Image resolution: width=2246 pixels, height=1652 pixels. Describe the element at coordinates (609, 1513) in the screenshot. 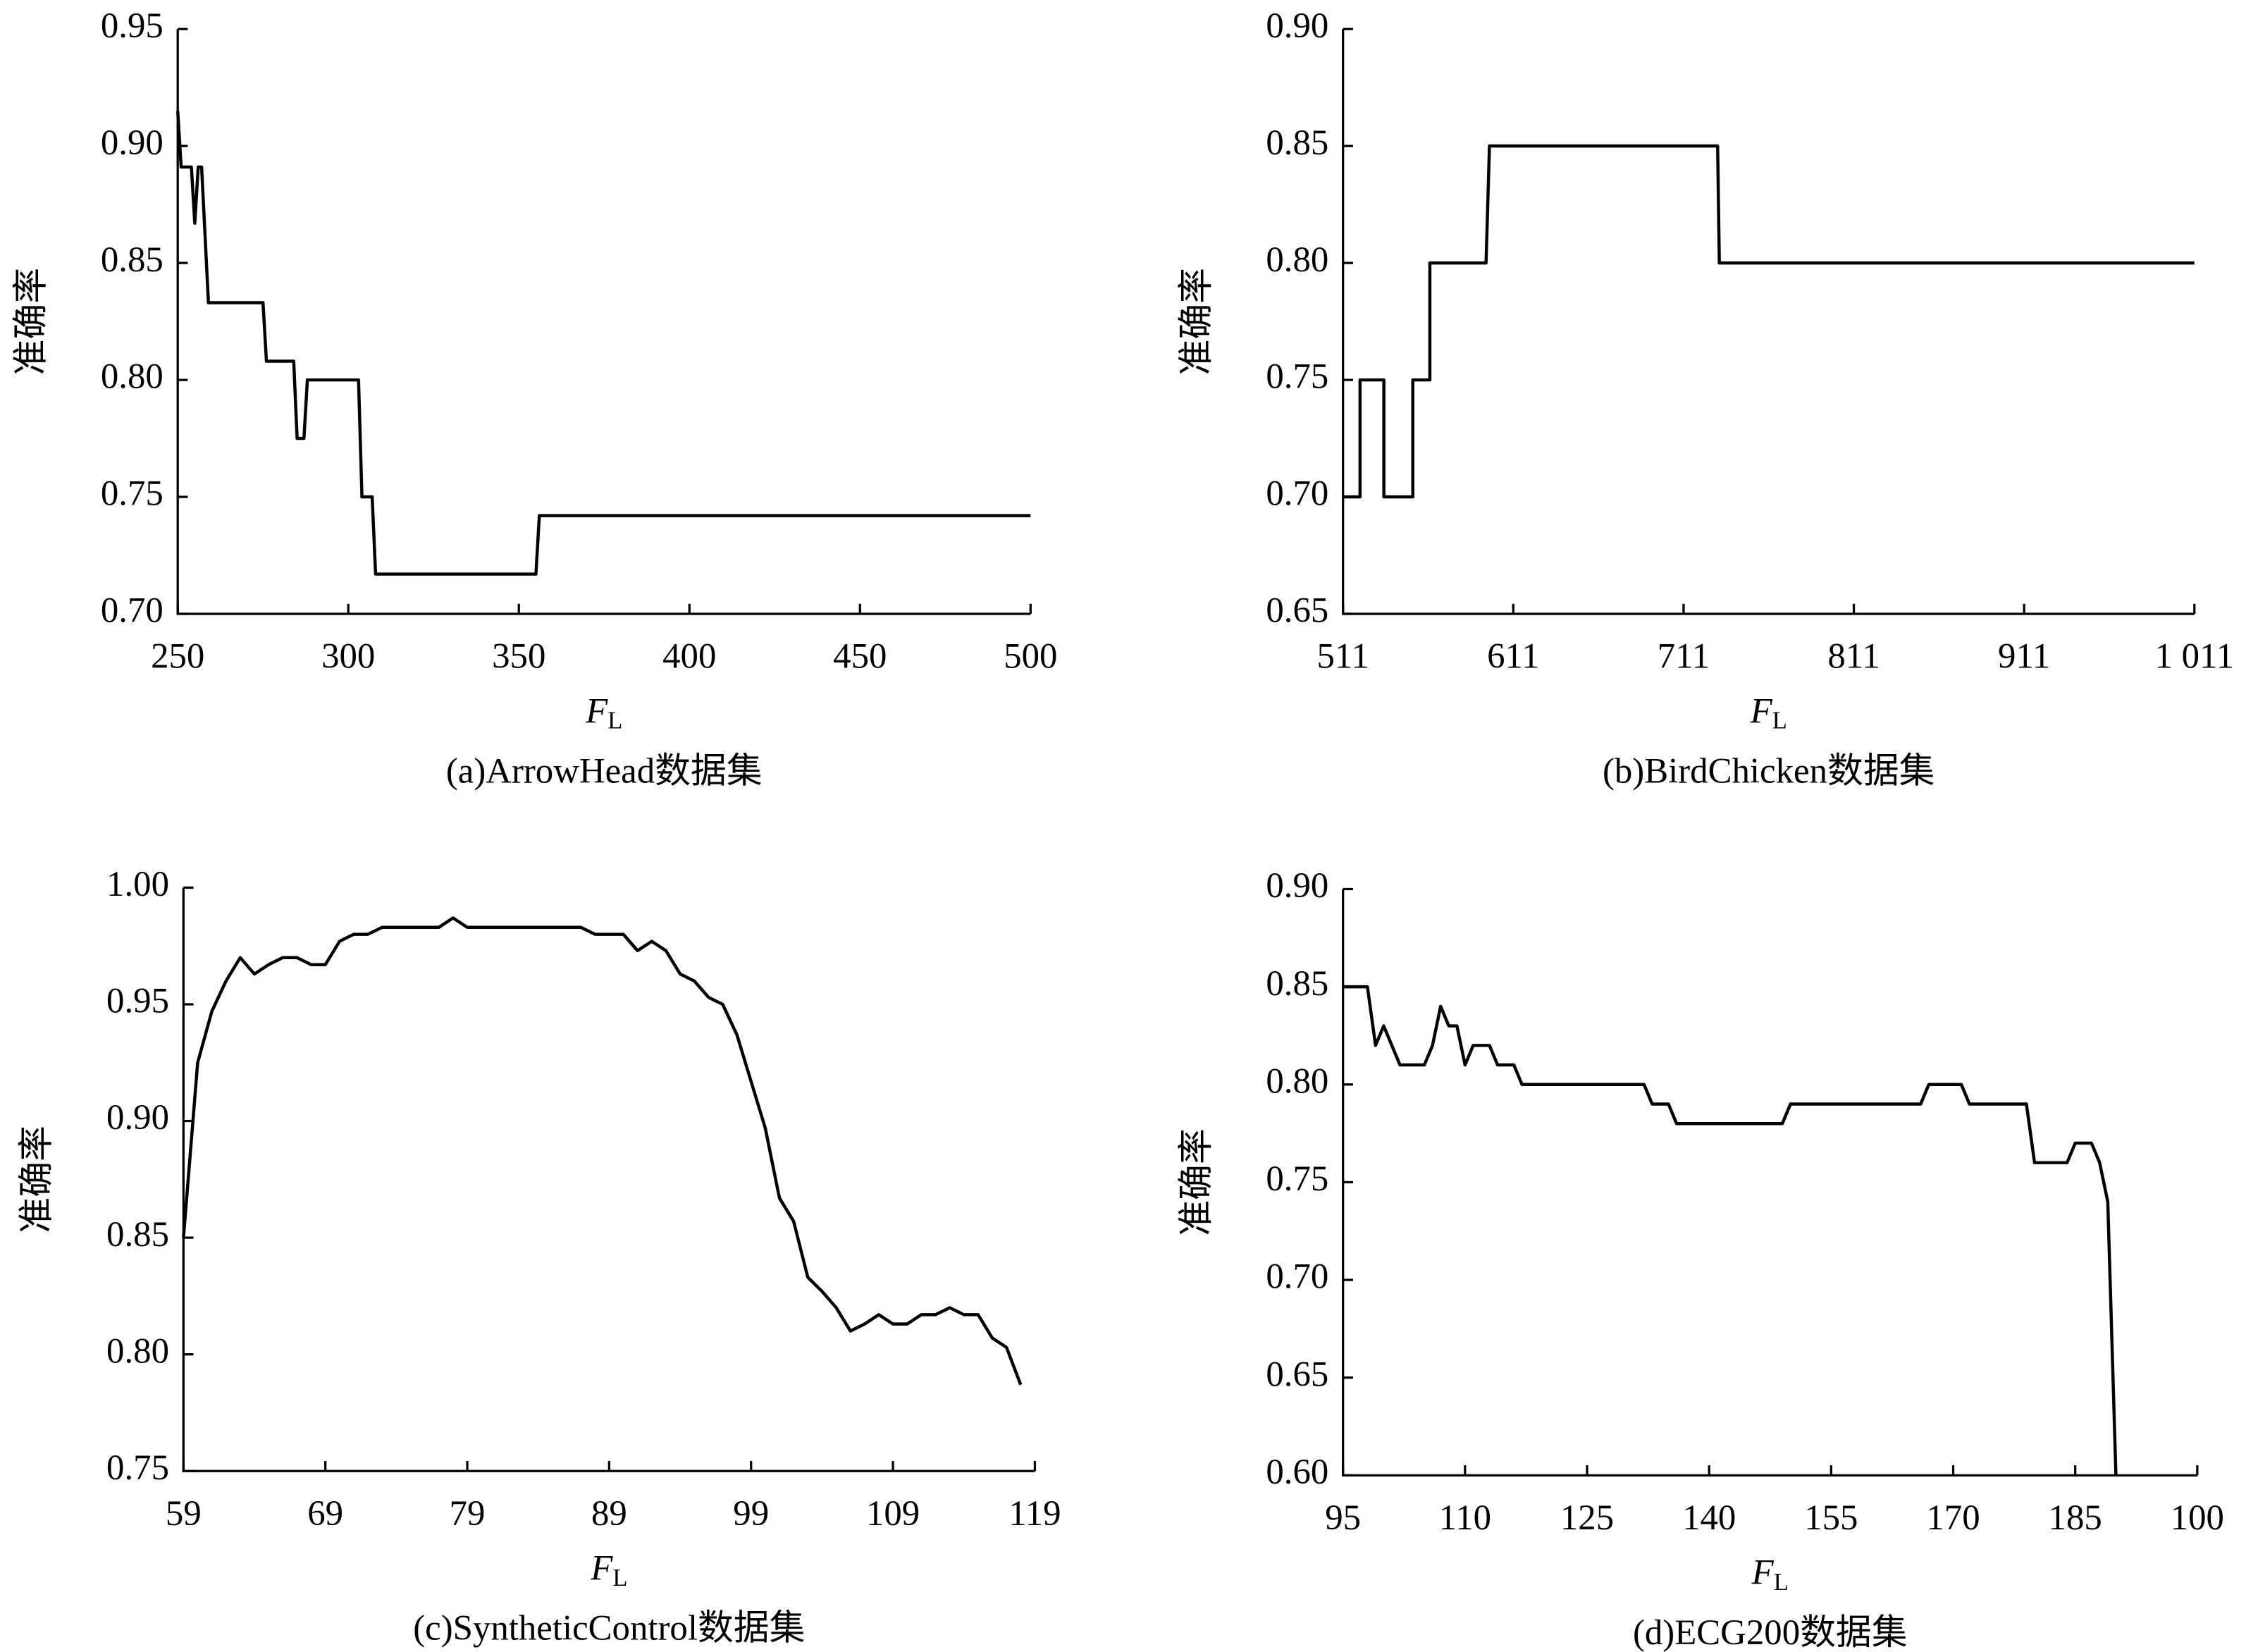

I see `x-tick-label: 89` at that location.